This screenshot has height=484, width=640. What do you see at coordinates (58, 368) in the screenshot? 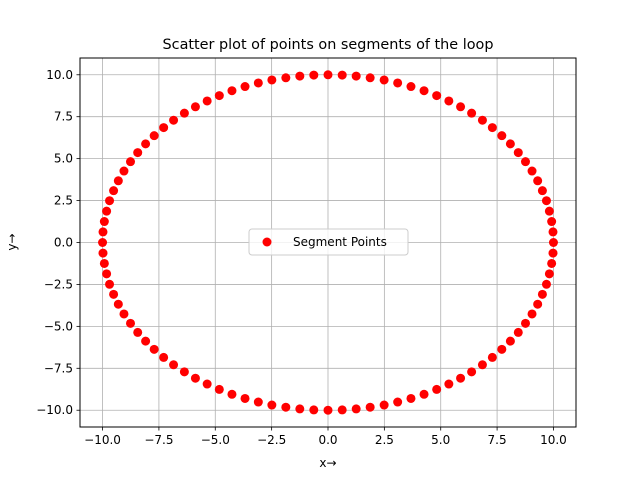
I see `y-tick-label: −7.5` at bounding box center [58, 368].